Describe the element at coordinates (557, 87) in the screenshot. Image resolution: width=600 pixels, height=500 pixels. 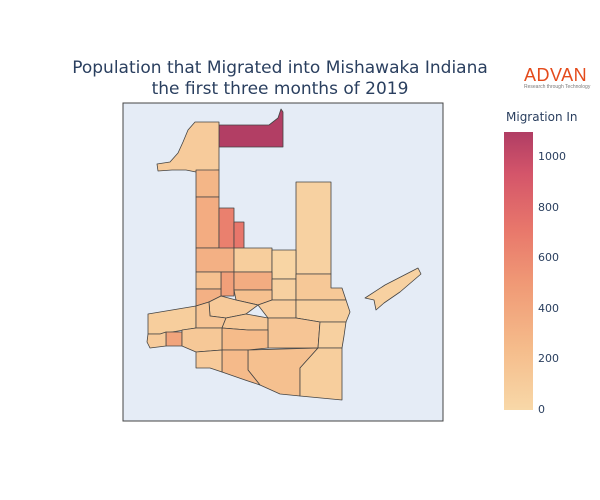
I see `logo-tagline: Research through Technology` at that location.